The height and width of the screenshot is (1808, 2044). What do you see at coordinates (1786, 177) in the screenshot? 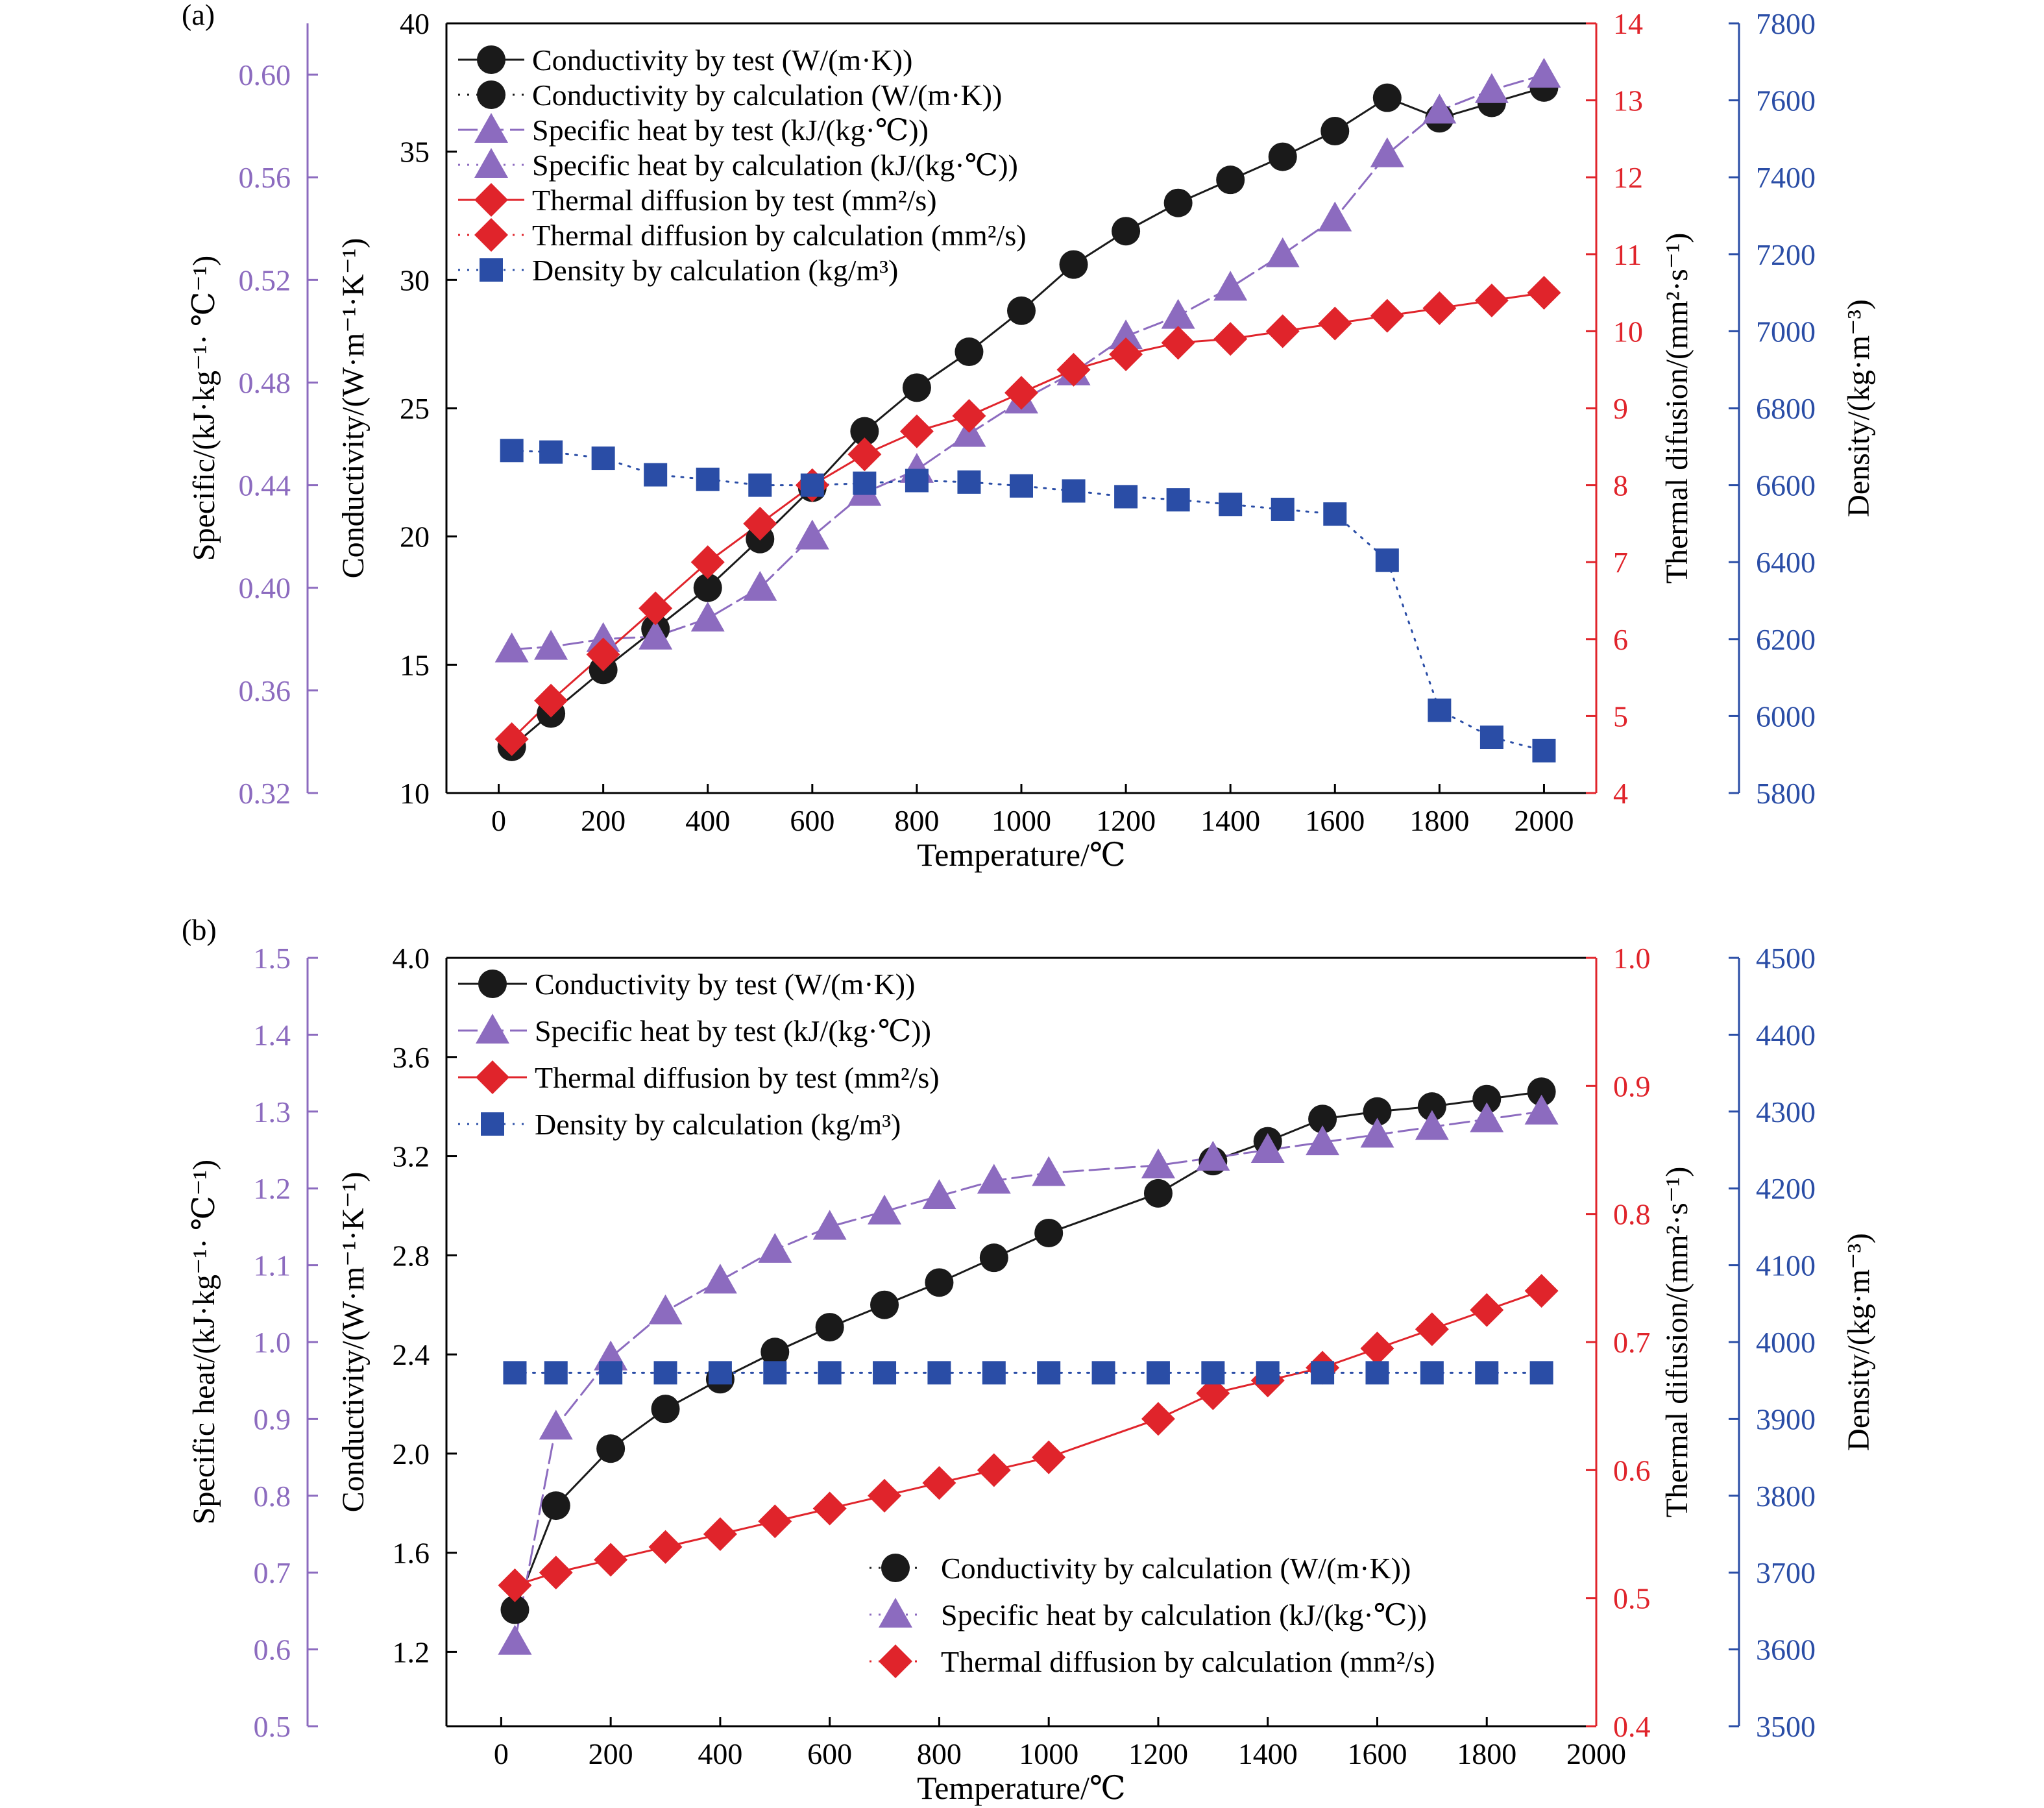
I see `density-tick-label: 7400` at bounding box center [1786, 177].